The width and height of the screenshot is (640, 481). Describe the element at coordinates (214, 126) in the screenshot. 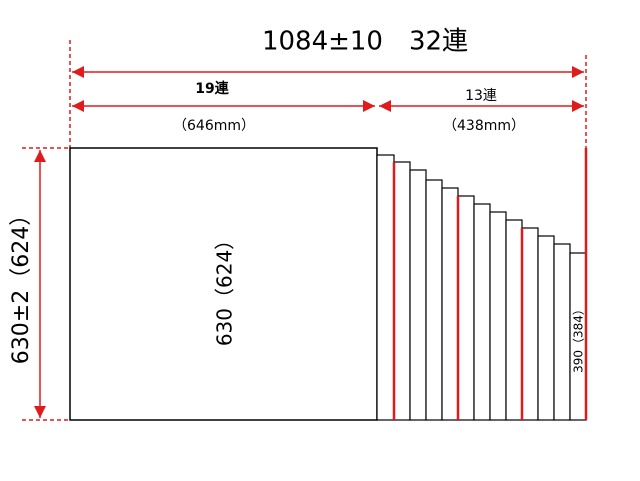

I see `left-width: （646mm）` at that location.